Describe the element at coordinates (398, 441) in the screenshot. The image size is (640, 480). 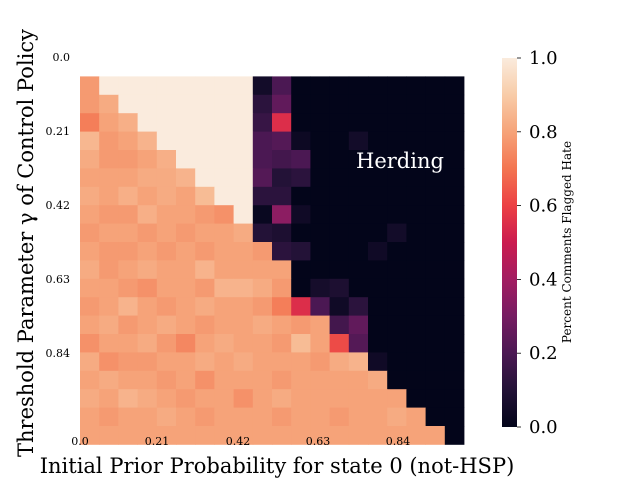
I see `x-tick-label: 0.84` at that location.